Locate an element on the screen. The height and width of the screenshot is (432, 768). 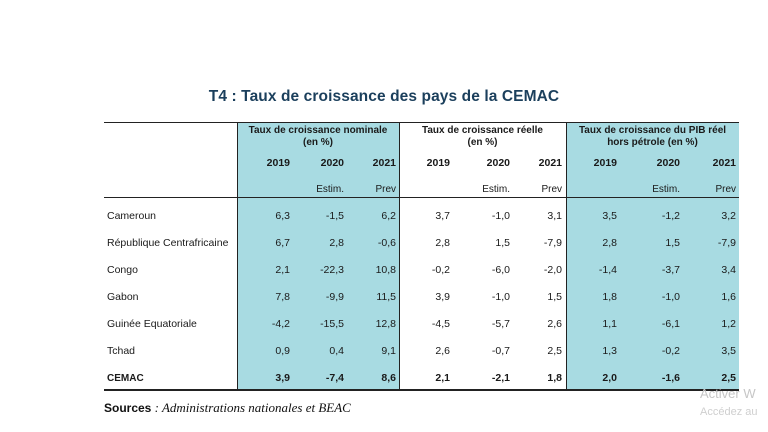
row-label: Tchad is located at coordinates (121, 351).